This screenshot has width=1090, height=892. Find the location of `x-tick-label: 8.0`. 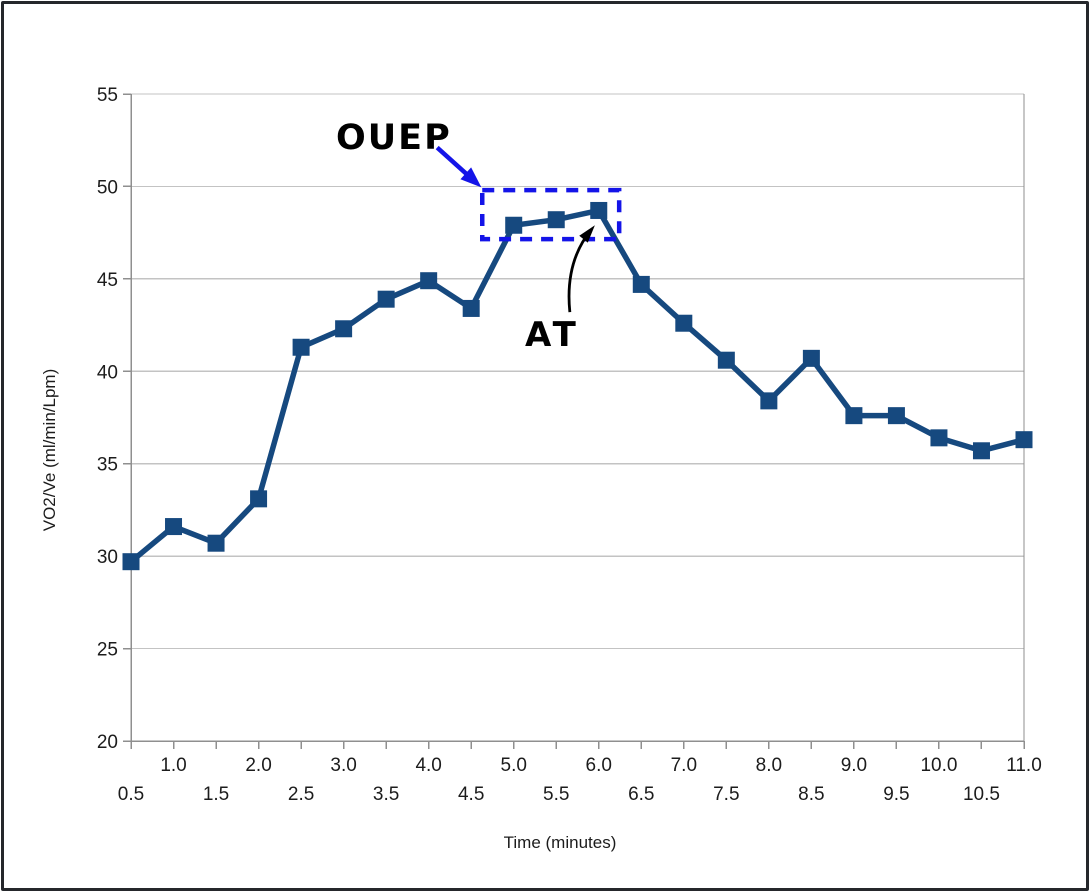

x-tick-label: 8.0 is located at coordinates (769, 765).